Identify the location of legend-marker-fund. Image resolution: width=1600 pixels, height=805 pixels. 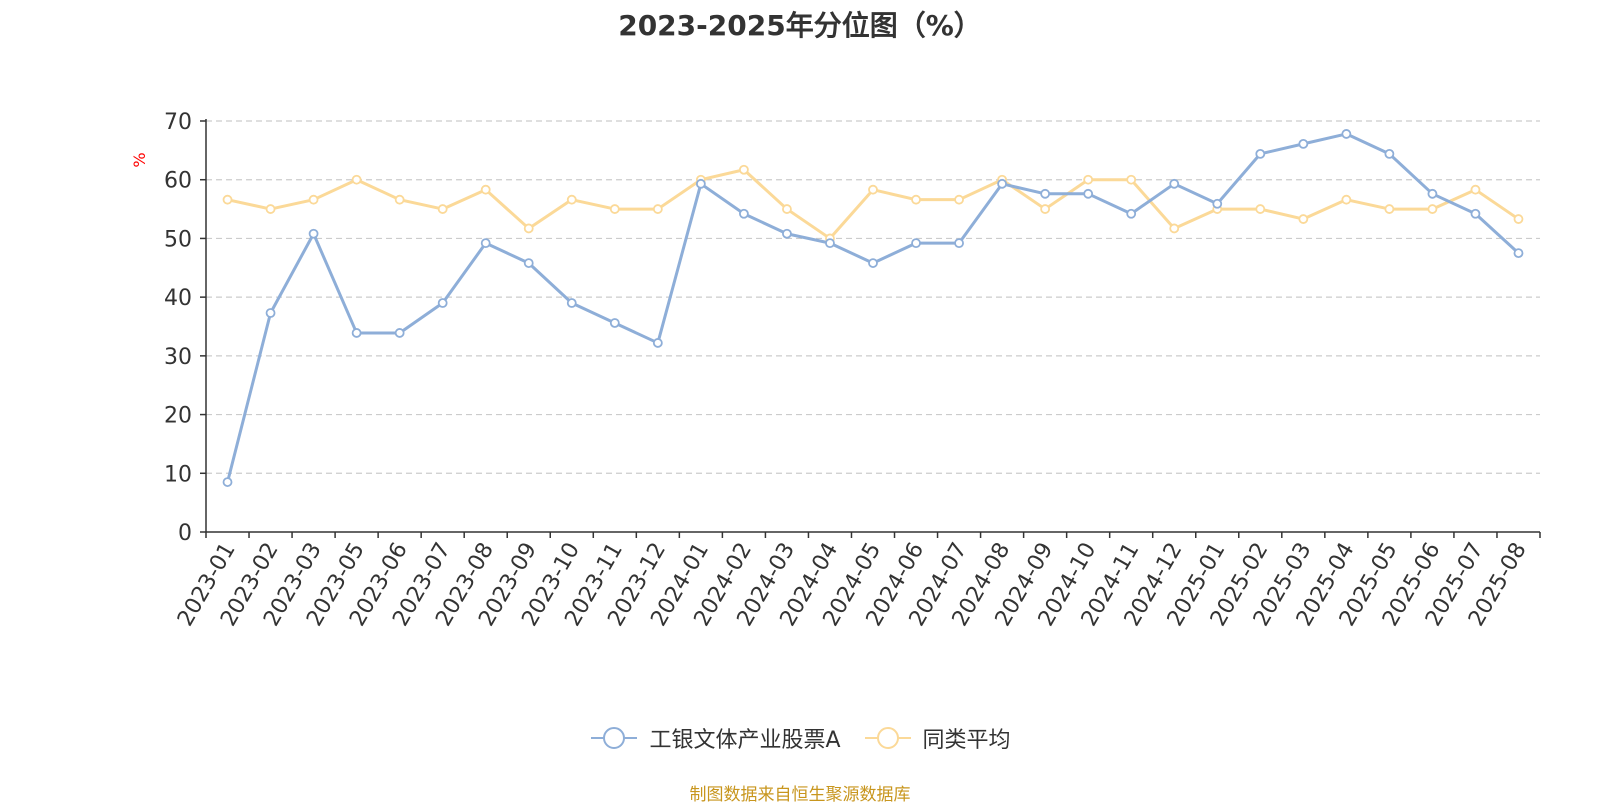
(614, 738).